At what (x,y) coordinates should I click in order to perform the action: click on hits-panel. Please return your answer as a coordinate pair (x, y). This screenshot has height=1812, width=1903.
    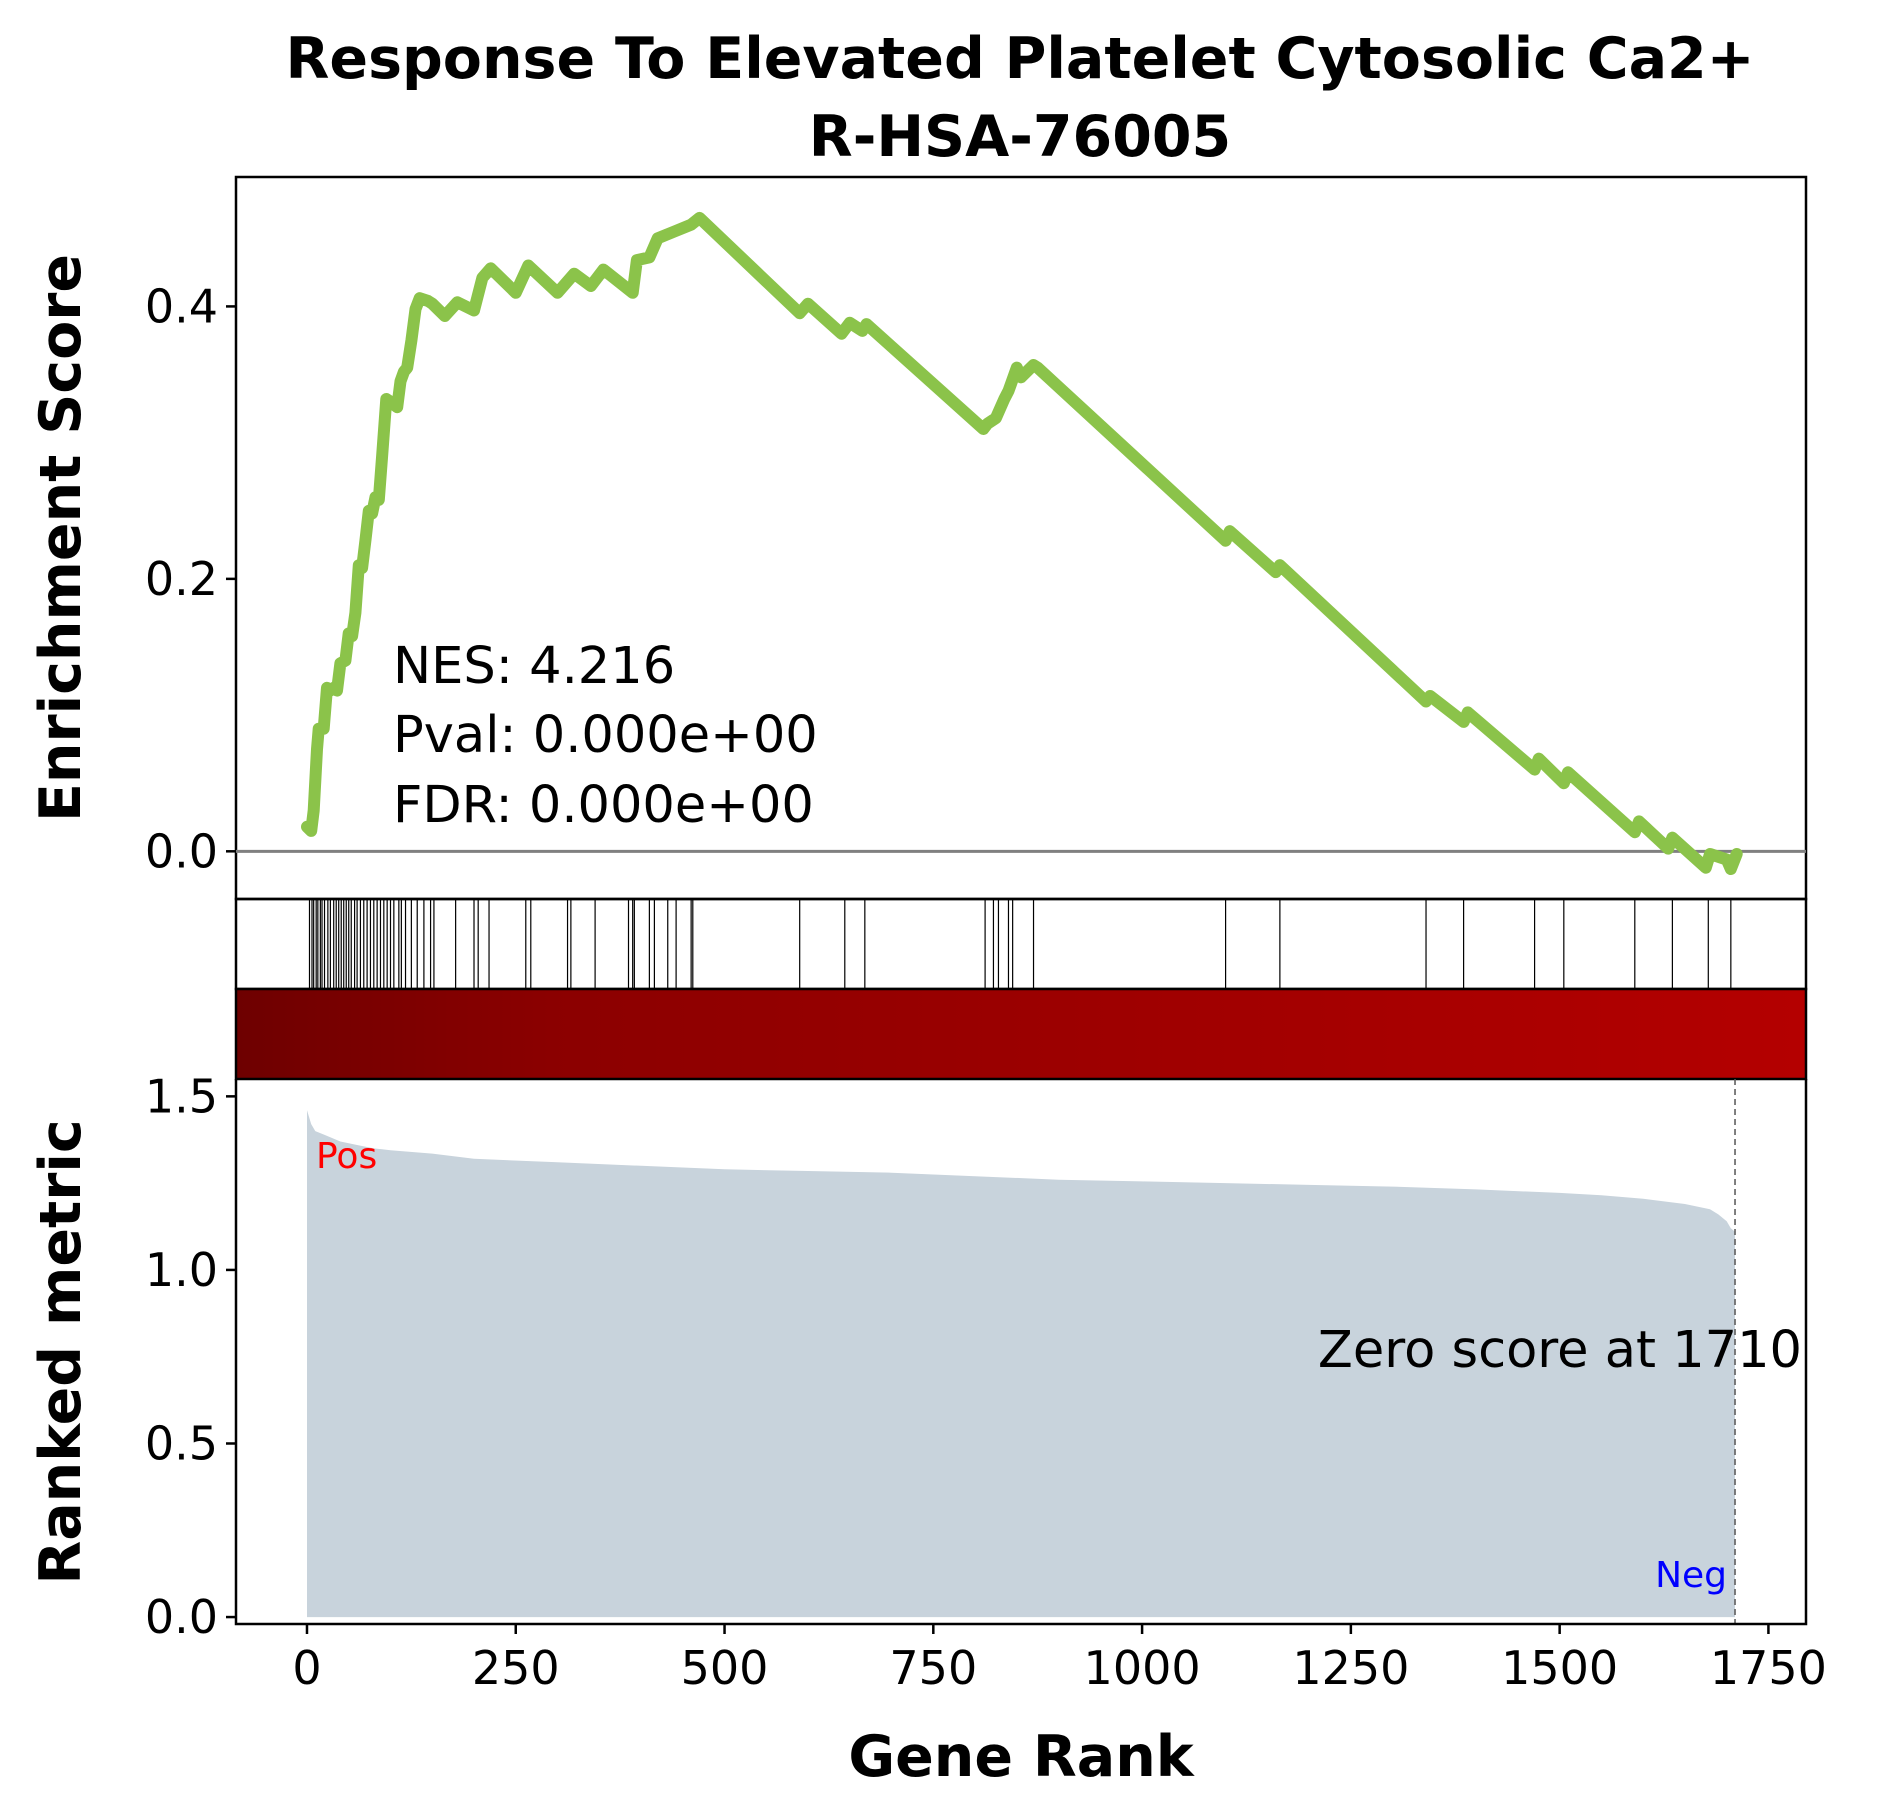
    Looking at the image, I should click on (1021, 944).